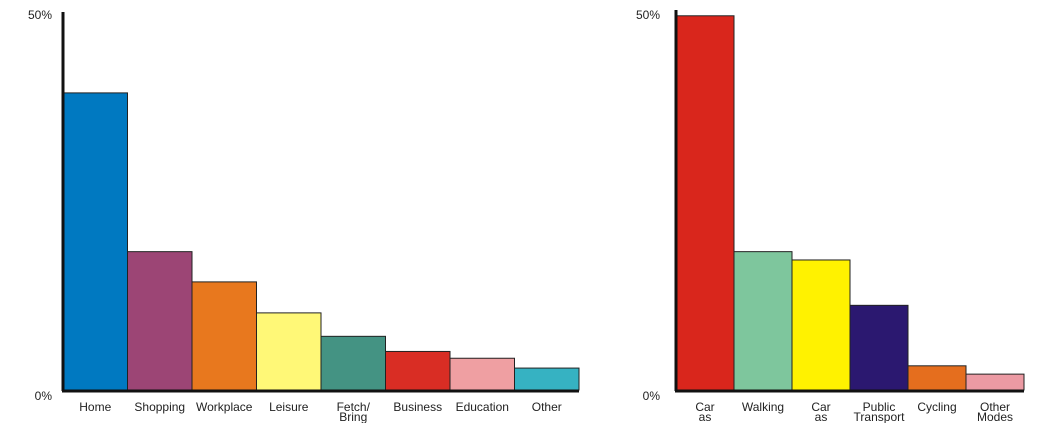  Describe the element at coordinates (547, 407) in the screenshot. I see `category-label-1-8: Other` at that location.